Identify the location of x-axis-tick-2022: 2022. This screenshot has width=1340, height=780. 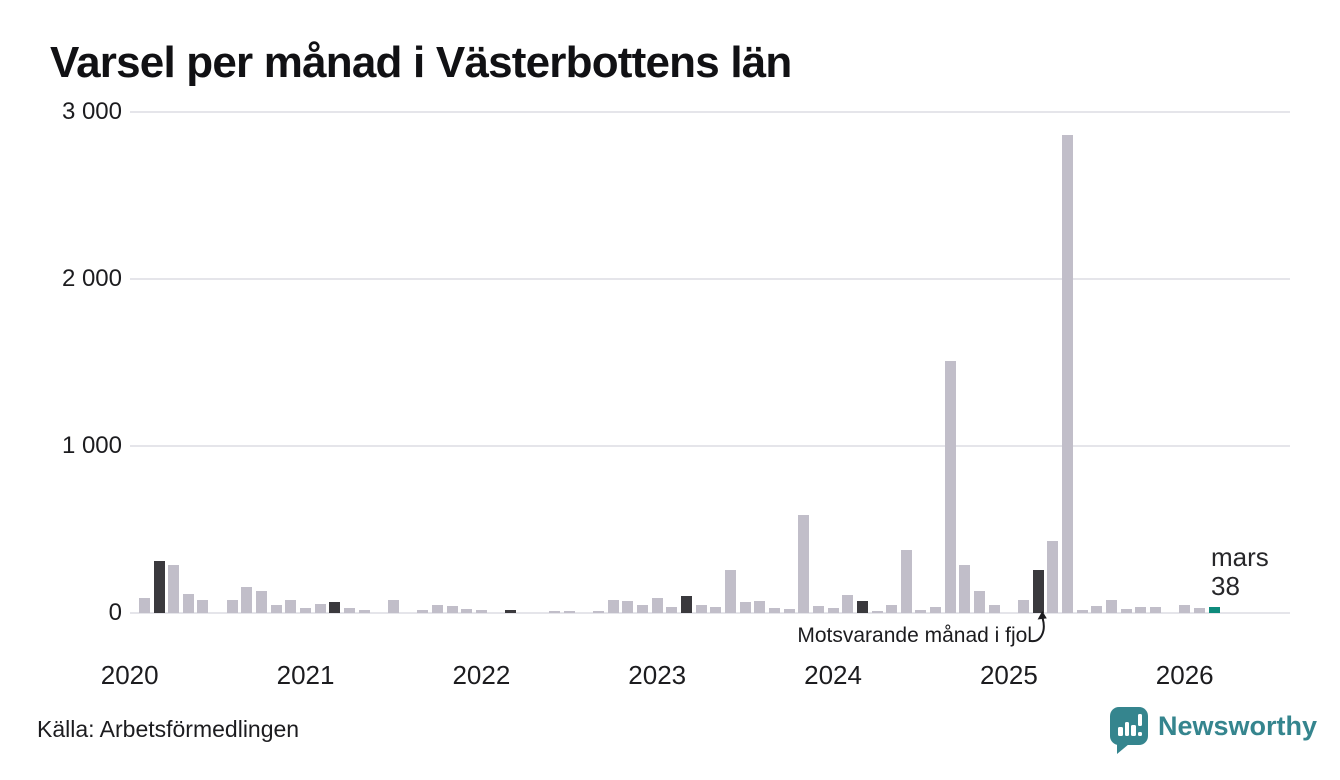
(481, 675).